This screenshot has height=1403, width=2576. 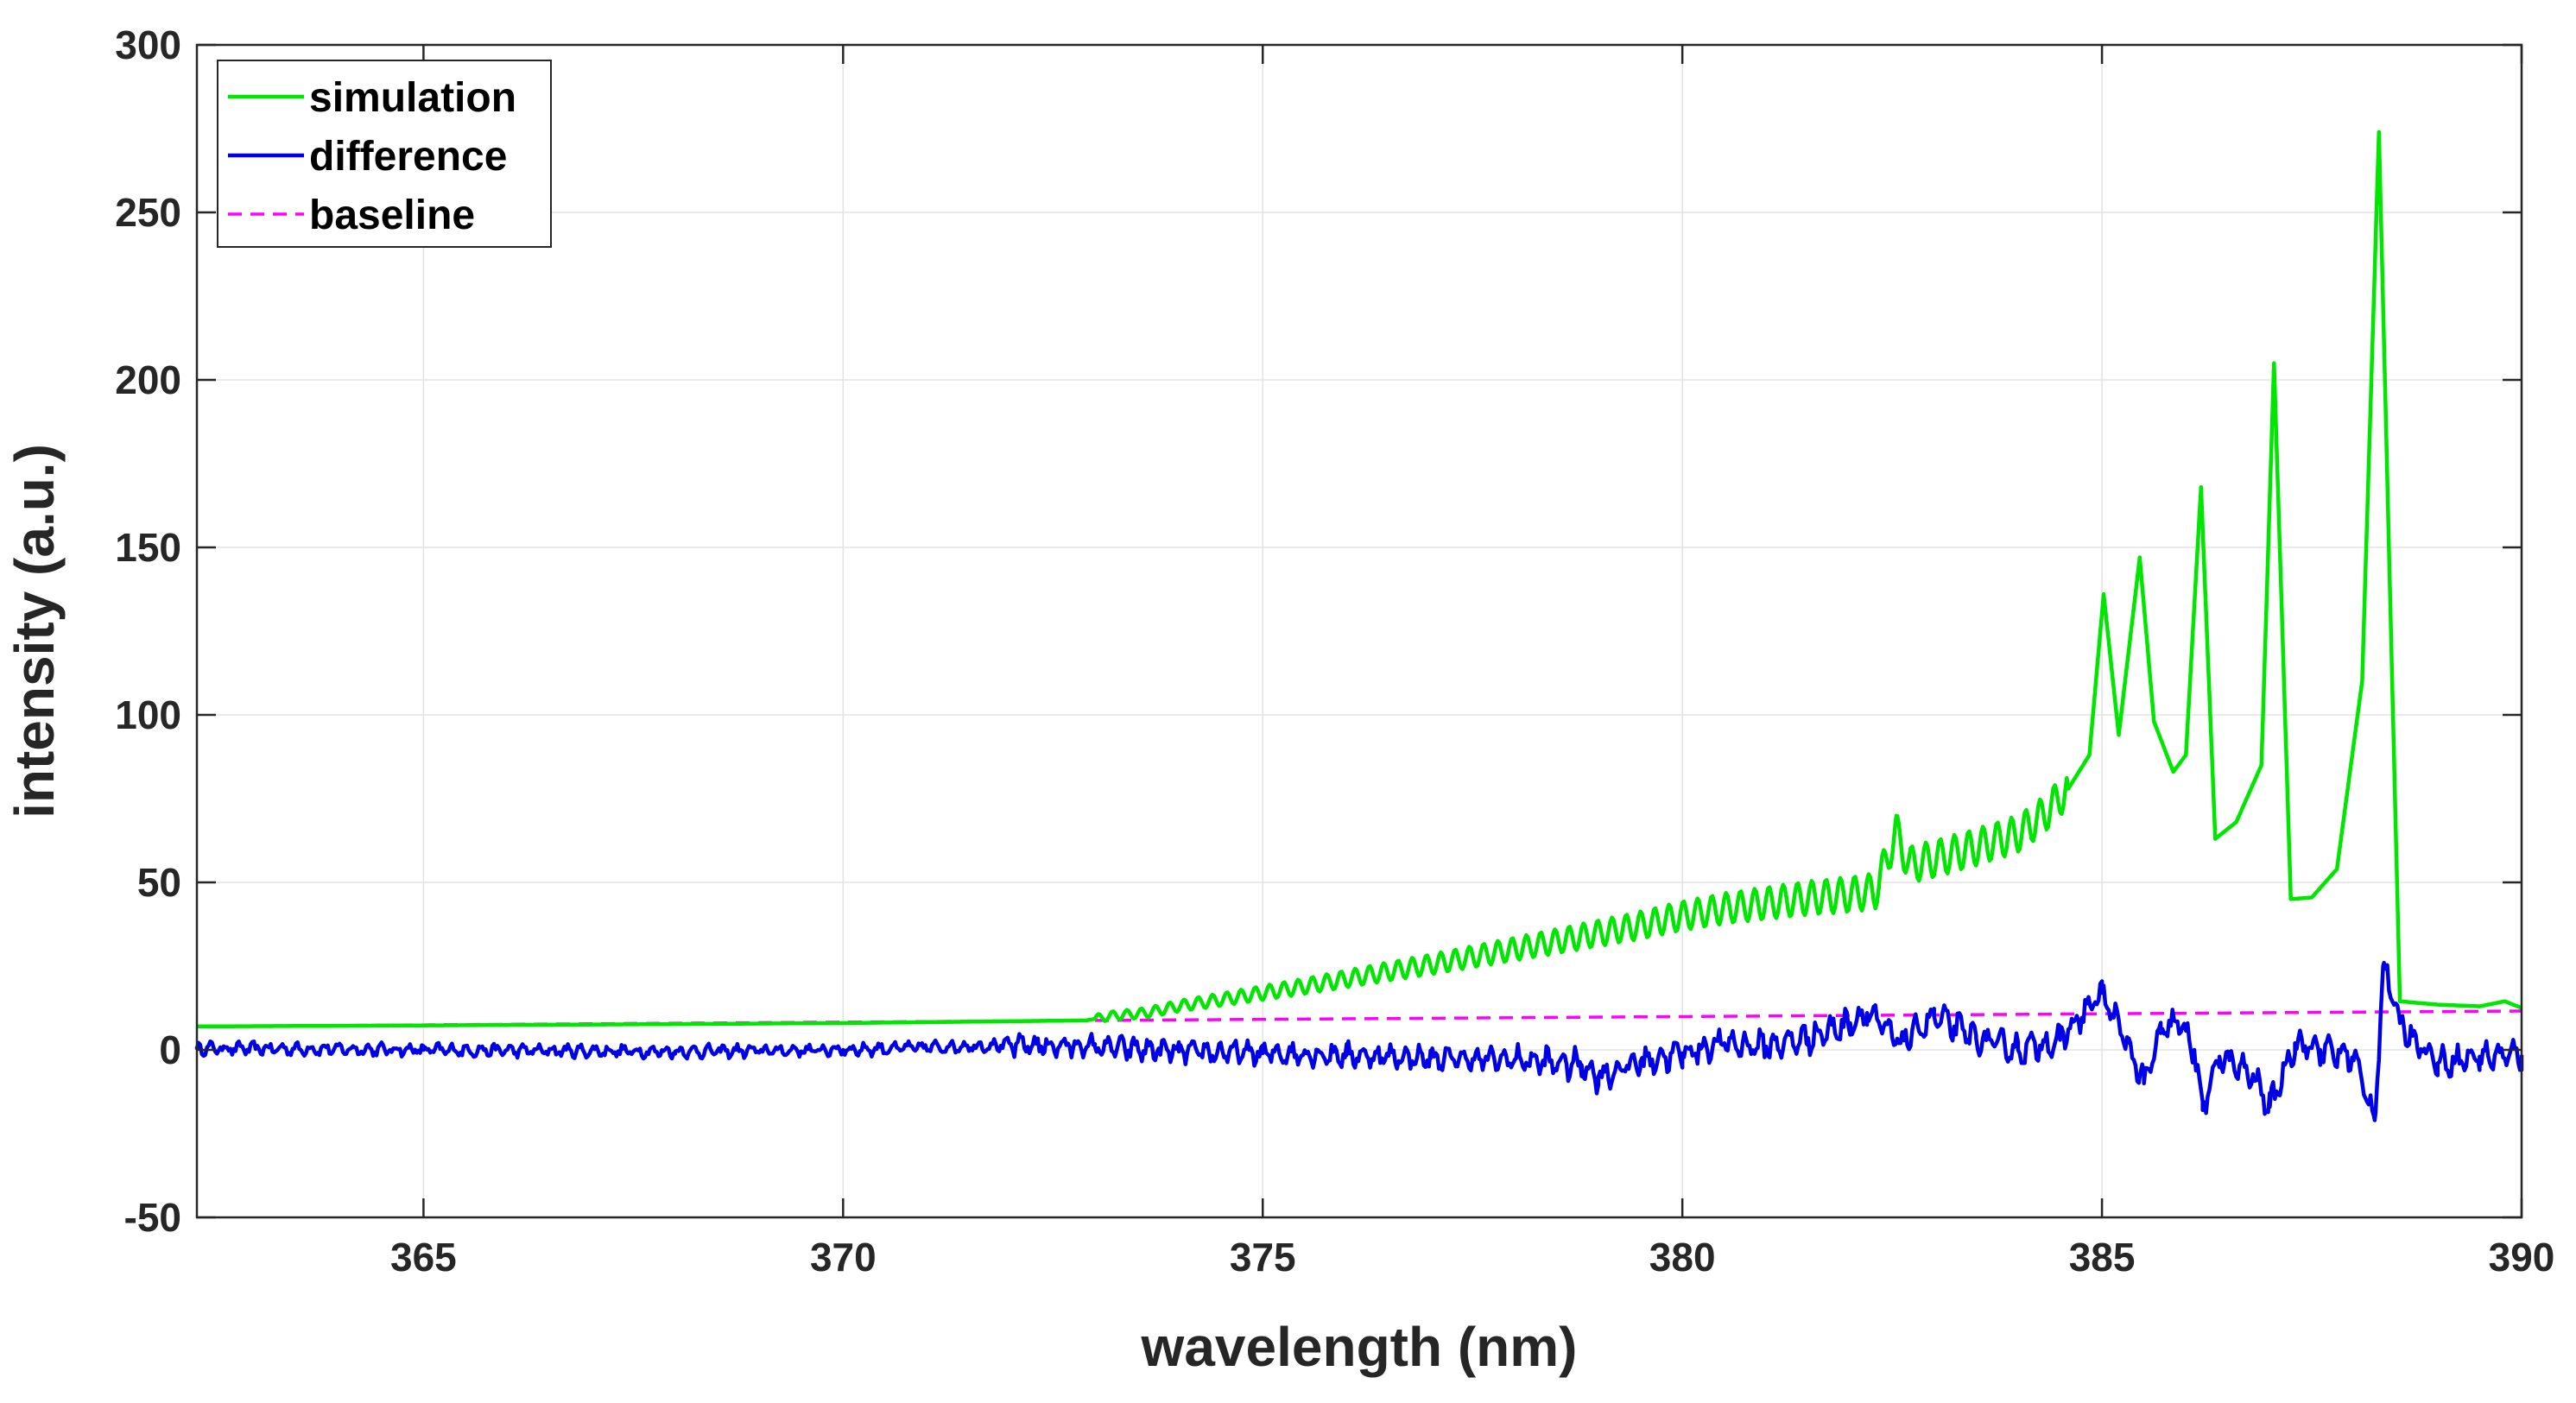 What do you see at coordinates (148, 715) in the screenshot?
I see `y-tick-label: 100` at bounding box center [148, 715].